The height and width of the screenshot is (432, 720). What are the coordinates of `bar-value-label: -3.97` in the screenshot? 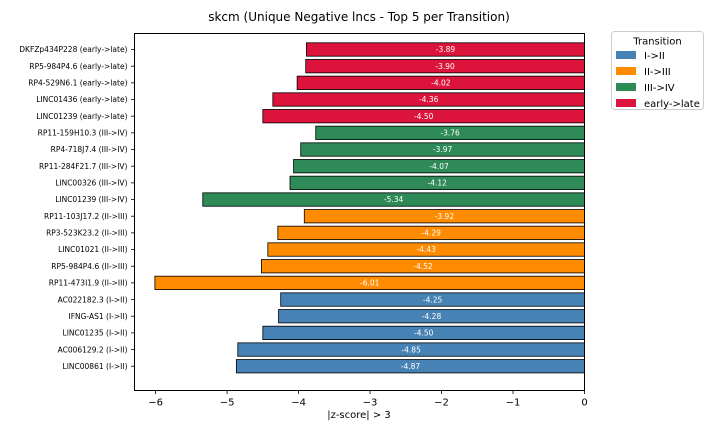 It's located at (443, 149).